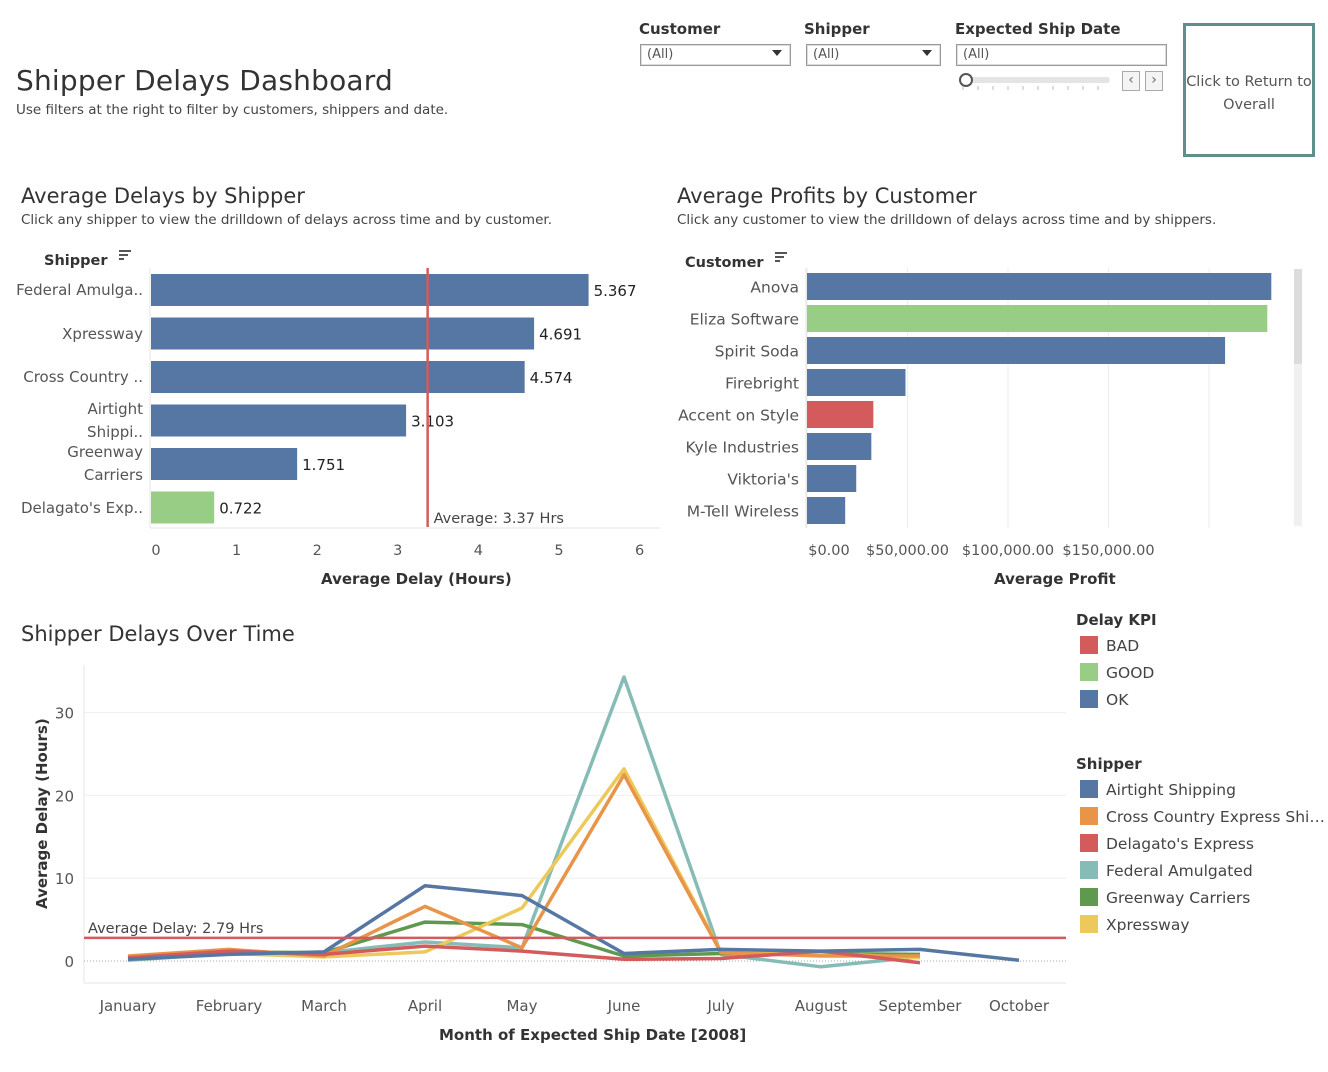 This screenshot has height=1072, width=1328. Describe the element at coordinates (1061, 55) in the screenshot. I see `ship-date-filter-input: (All)` at that location.